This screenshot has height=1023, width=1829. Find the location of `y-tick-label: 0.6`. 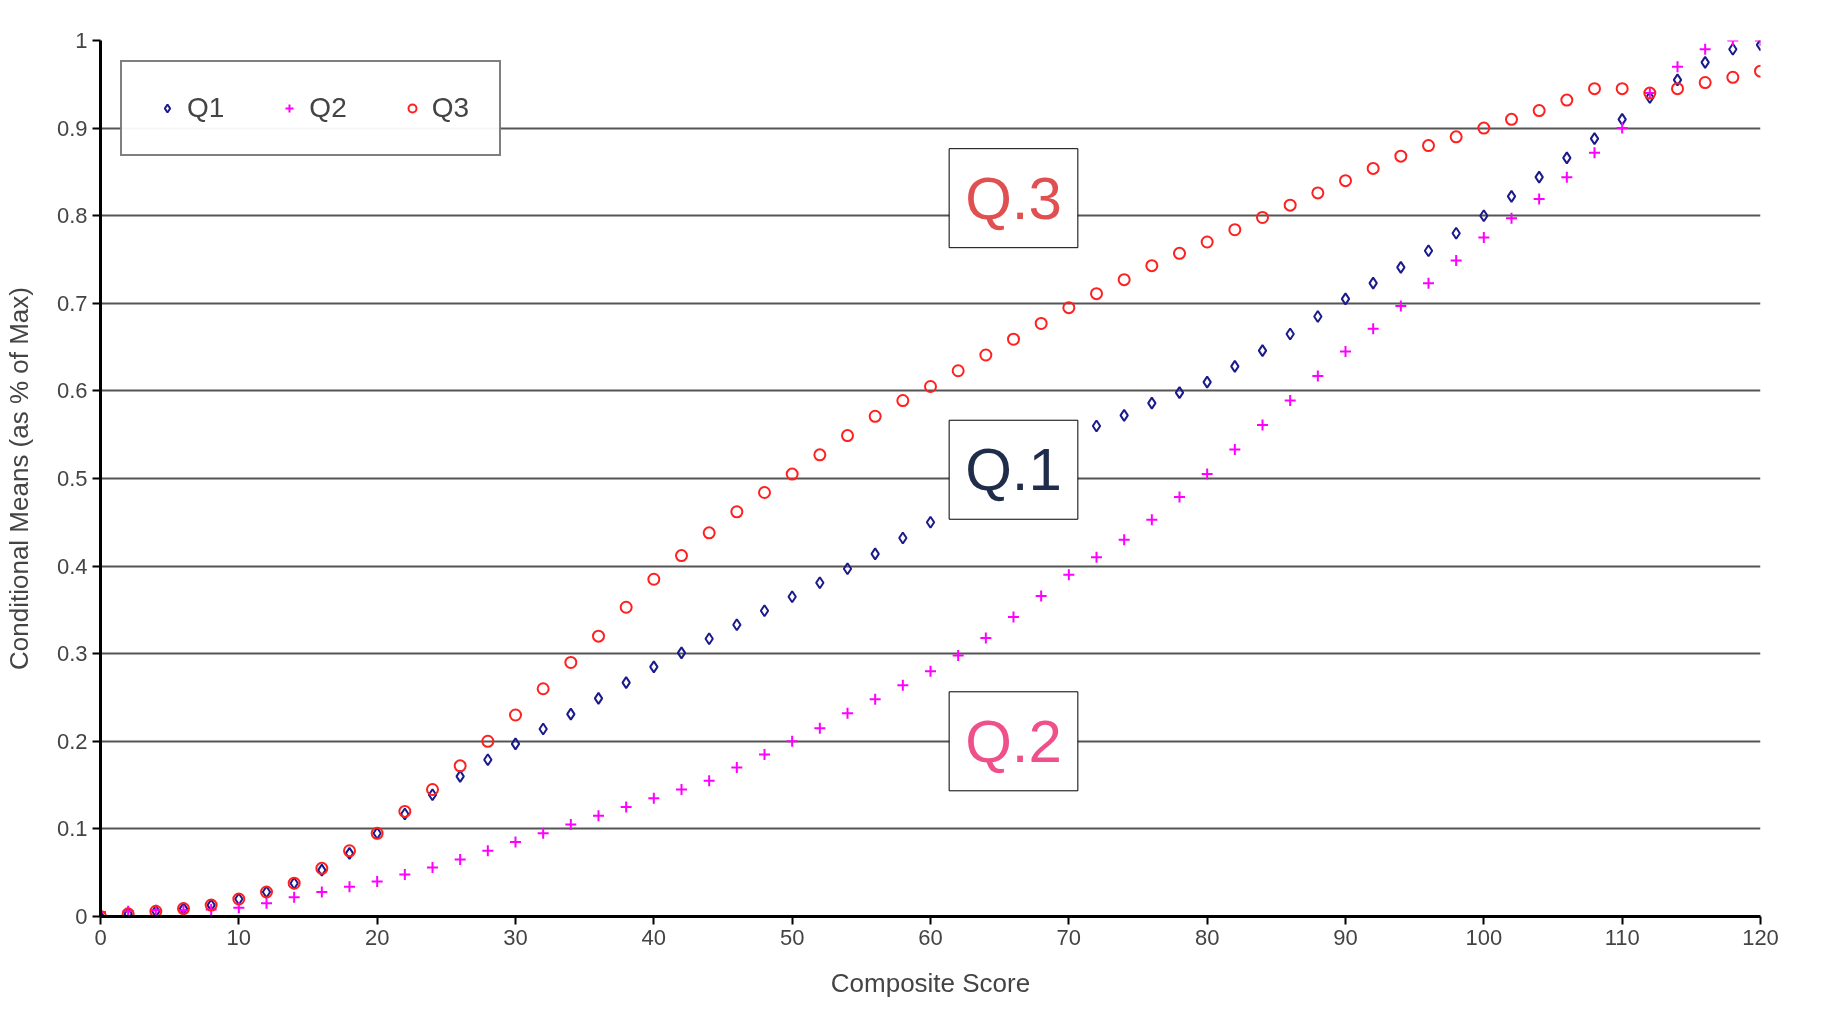

y-tick-label: 0.6 is located at coordinates (72, 391).